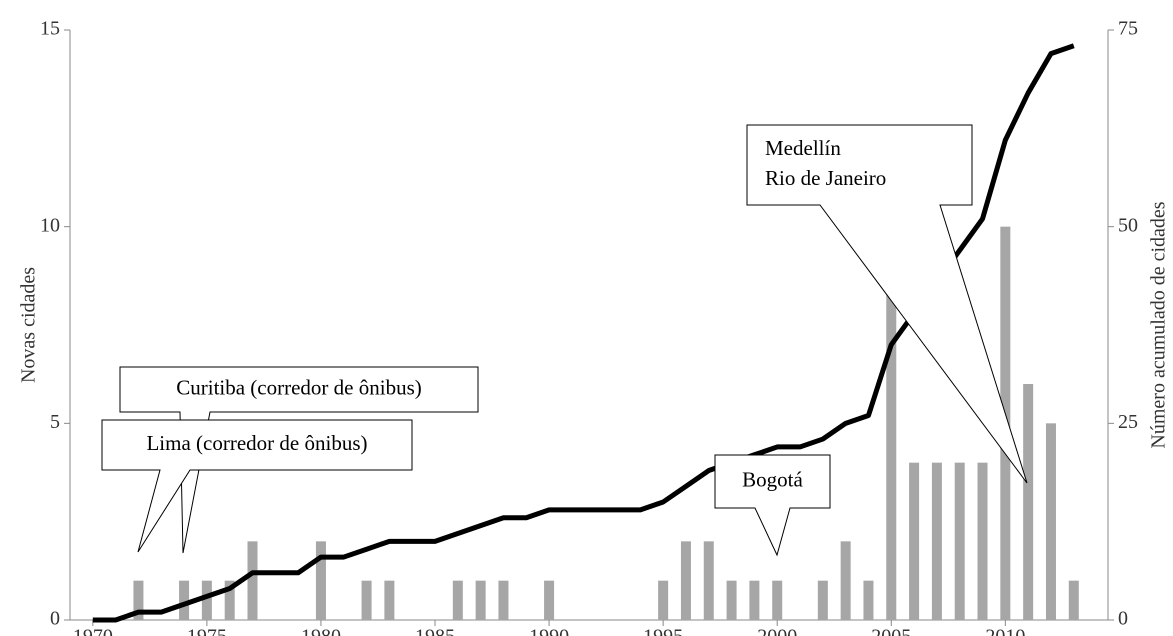  Describe the element at coordinates (29, 325) in the screenshot. I see `y-axis-label: Novas cidades` at that location.